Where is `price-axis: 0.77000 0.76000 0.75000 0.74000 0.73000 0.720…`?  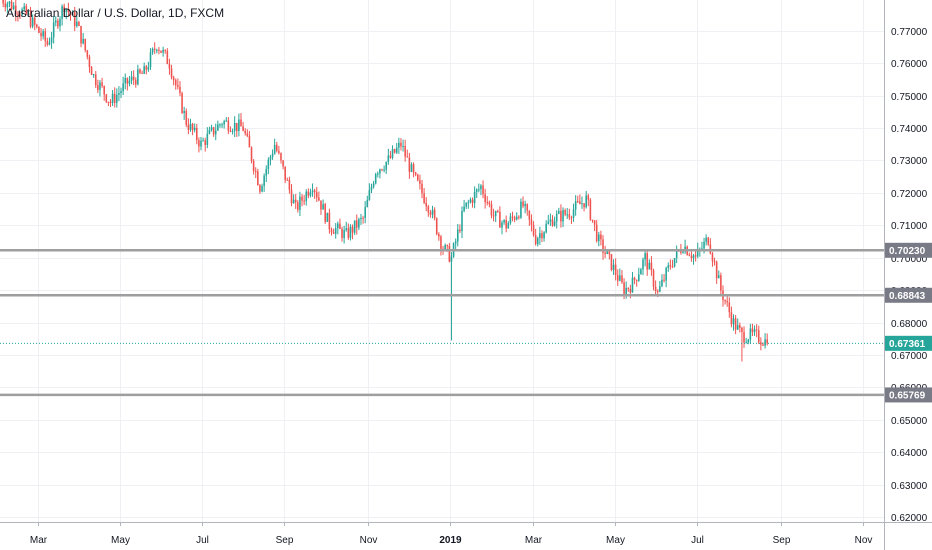
price-axis: 0.77000 0.76000 0.75000 0.74000 0.73000 0.720… is located at coordinates (909, 275).